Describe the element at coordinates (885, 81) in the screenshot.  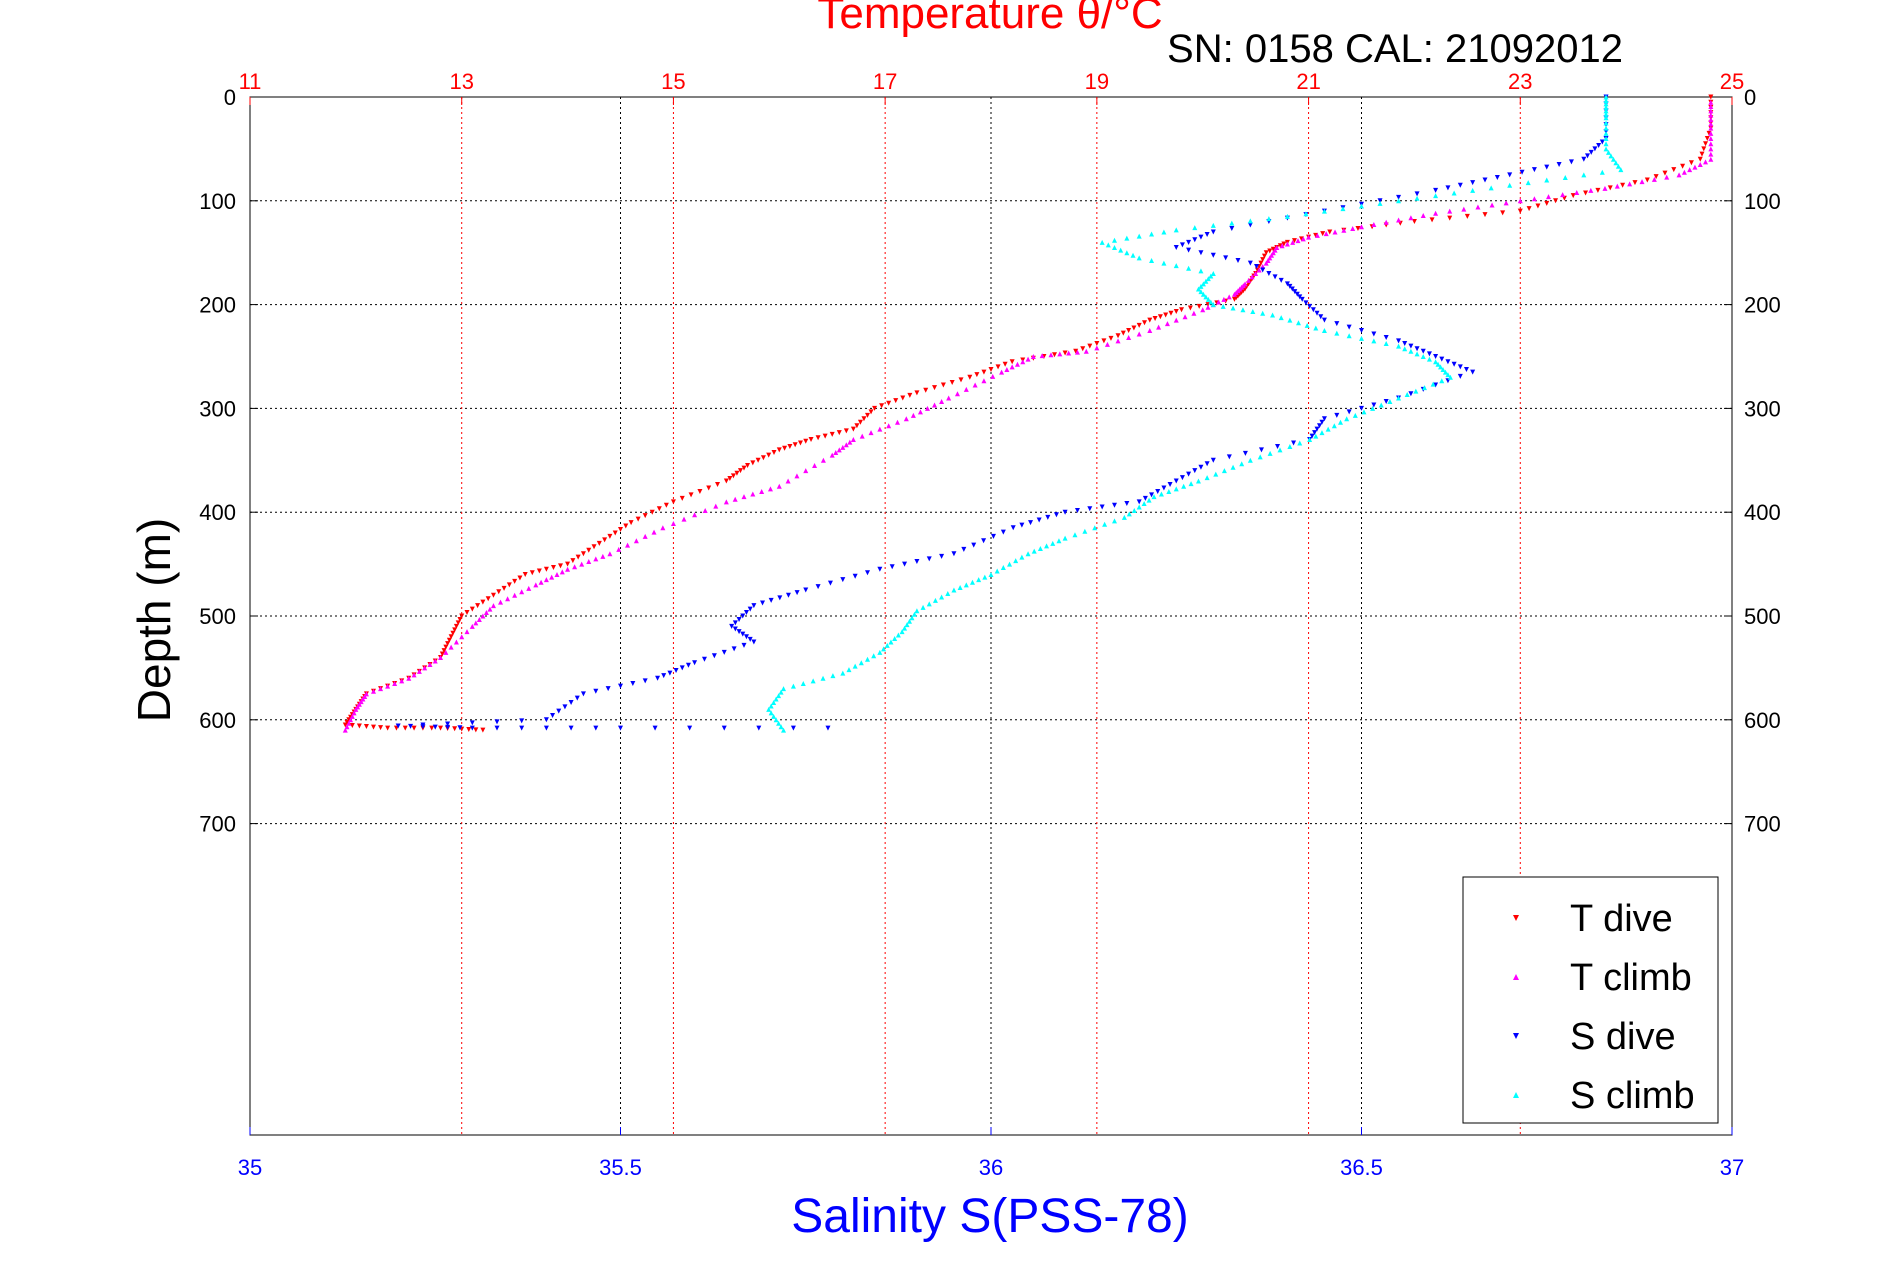
I see `temperature-tick-label: 17` at that location.